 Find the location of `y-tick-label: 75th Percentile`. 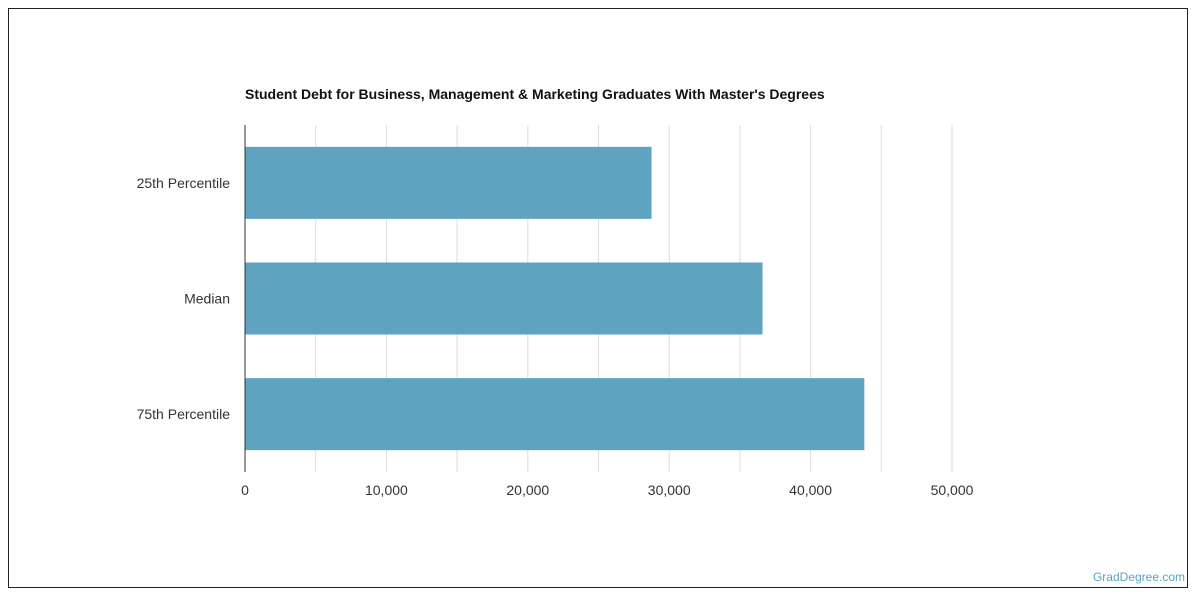

y-tick-label: 75th Percentile is located at coordinates (184, 414).